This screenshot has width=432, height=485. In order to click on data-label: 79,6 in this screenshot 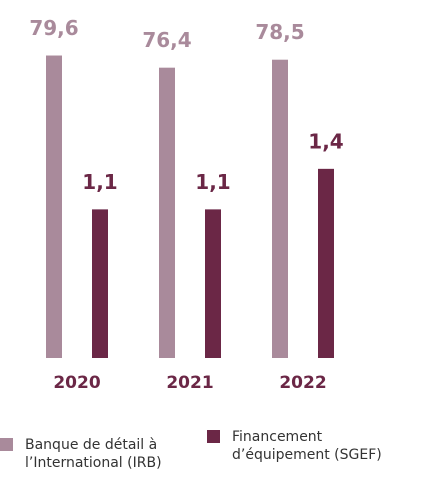, I will do `click(53, 28)`.